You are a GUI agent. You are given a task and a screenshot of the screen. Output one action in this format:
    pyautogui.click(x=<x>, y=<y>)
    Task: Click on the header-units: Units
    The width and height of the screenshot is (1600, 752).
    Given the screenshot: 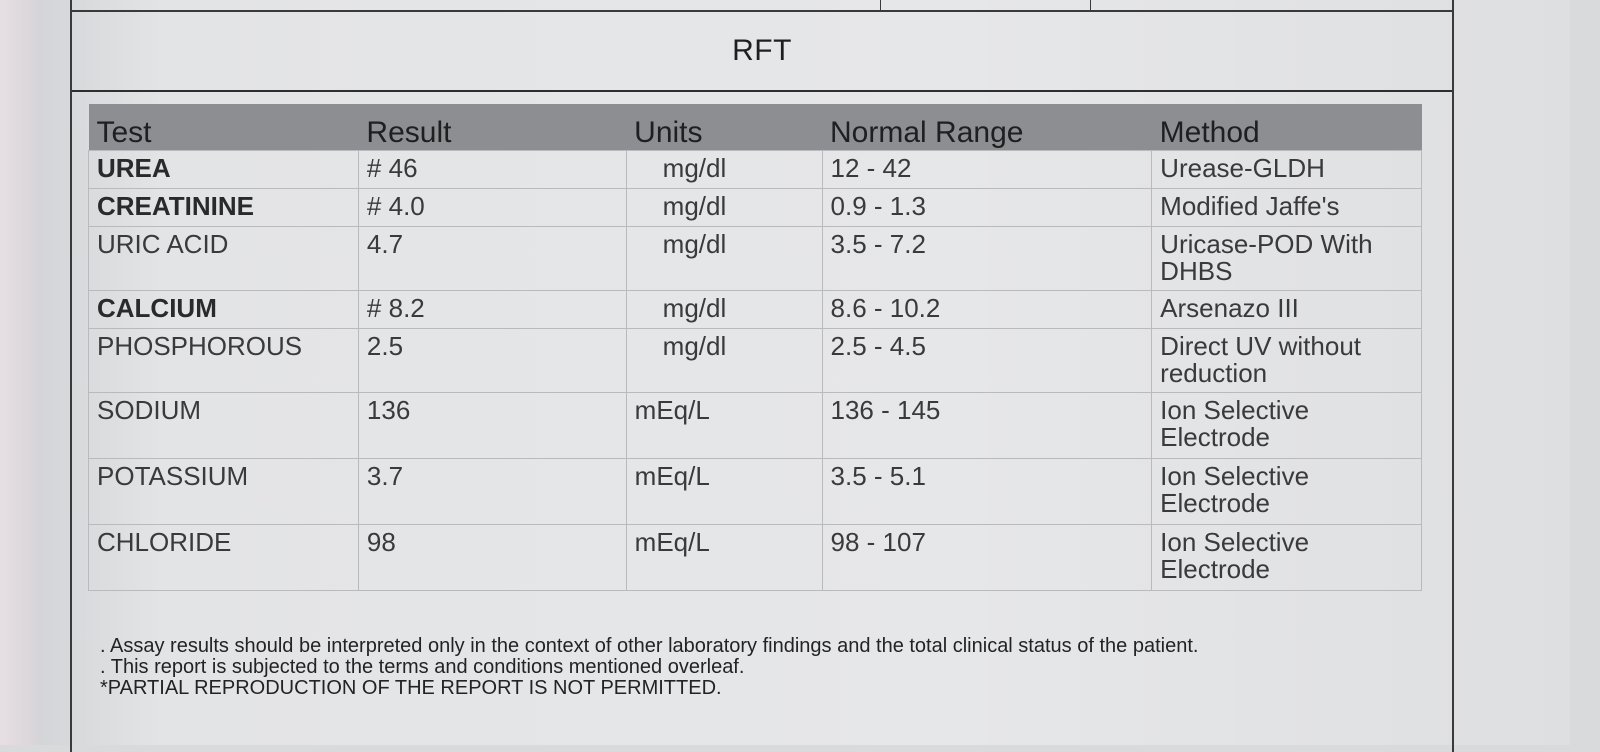 What is the action you would take?
    pyautogui.click(x=724, y=127)
    